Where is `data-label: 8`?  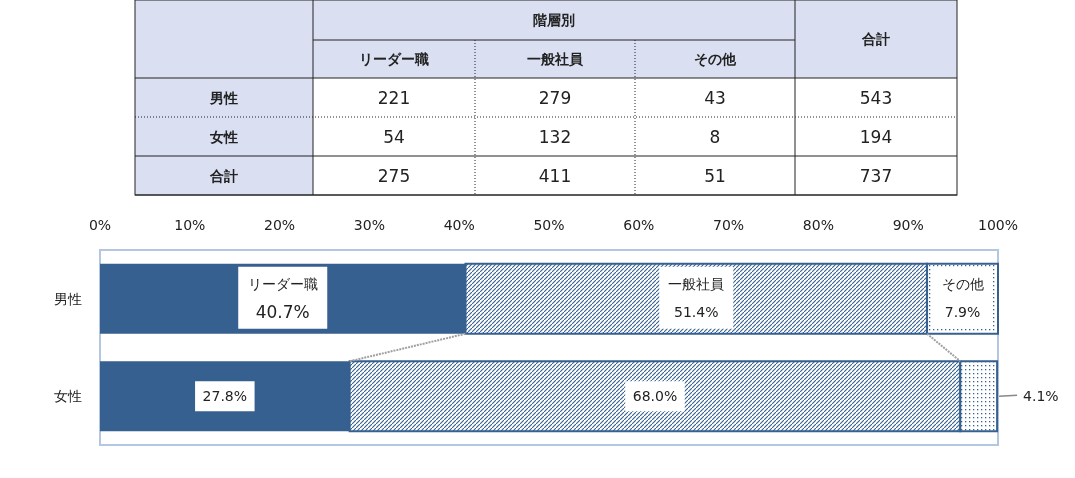 data-label: 8 is located at coordinates (715, 136).